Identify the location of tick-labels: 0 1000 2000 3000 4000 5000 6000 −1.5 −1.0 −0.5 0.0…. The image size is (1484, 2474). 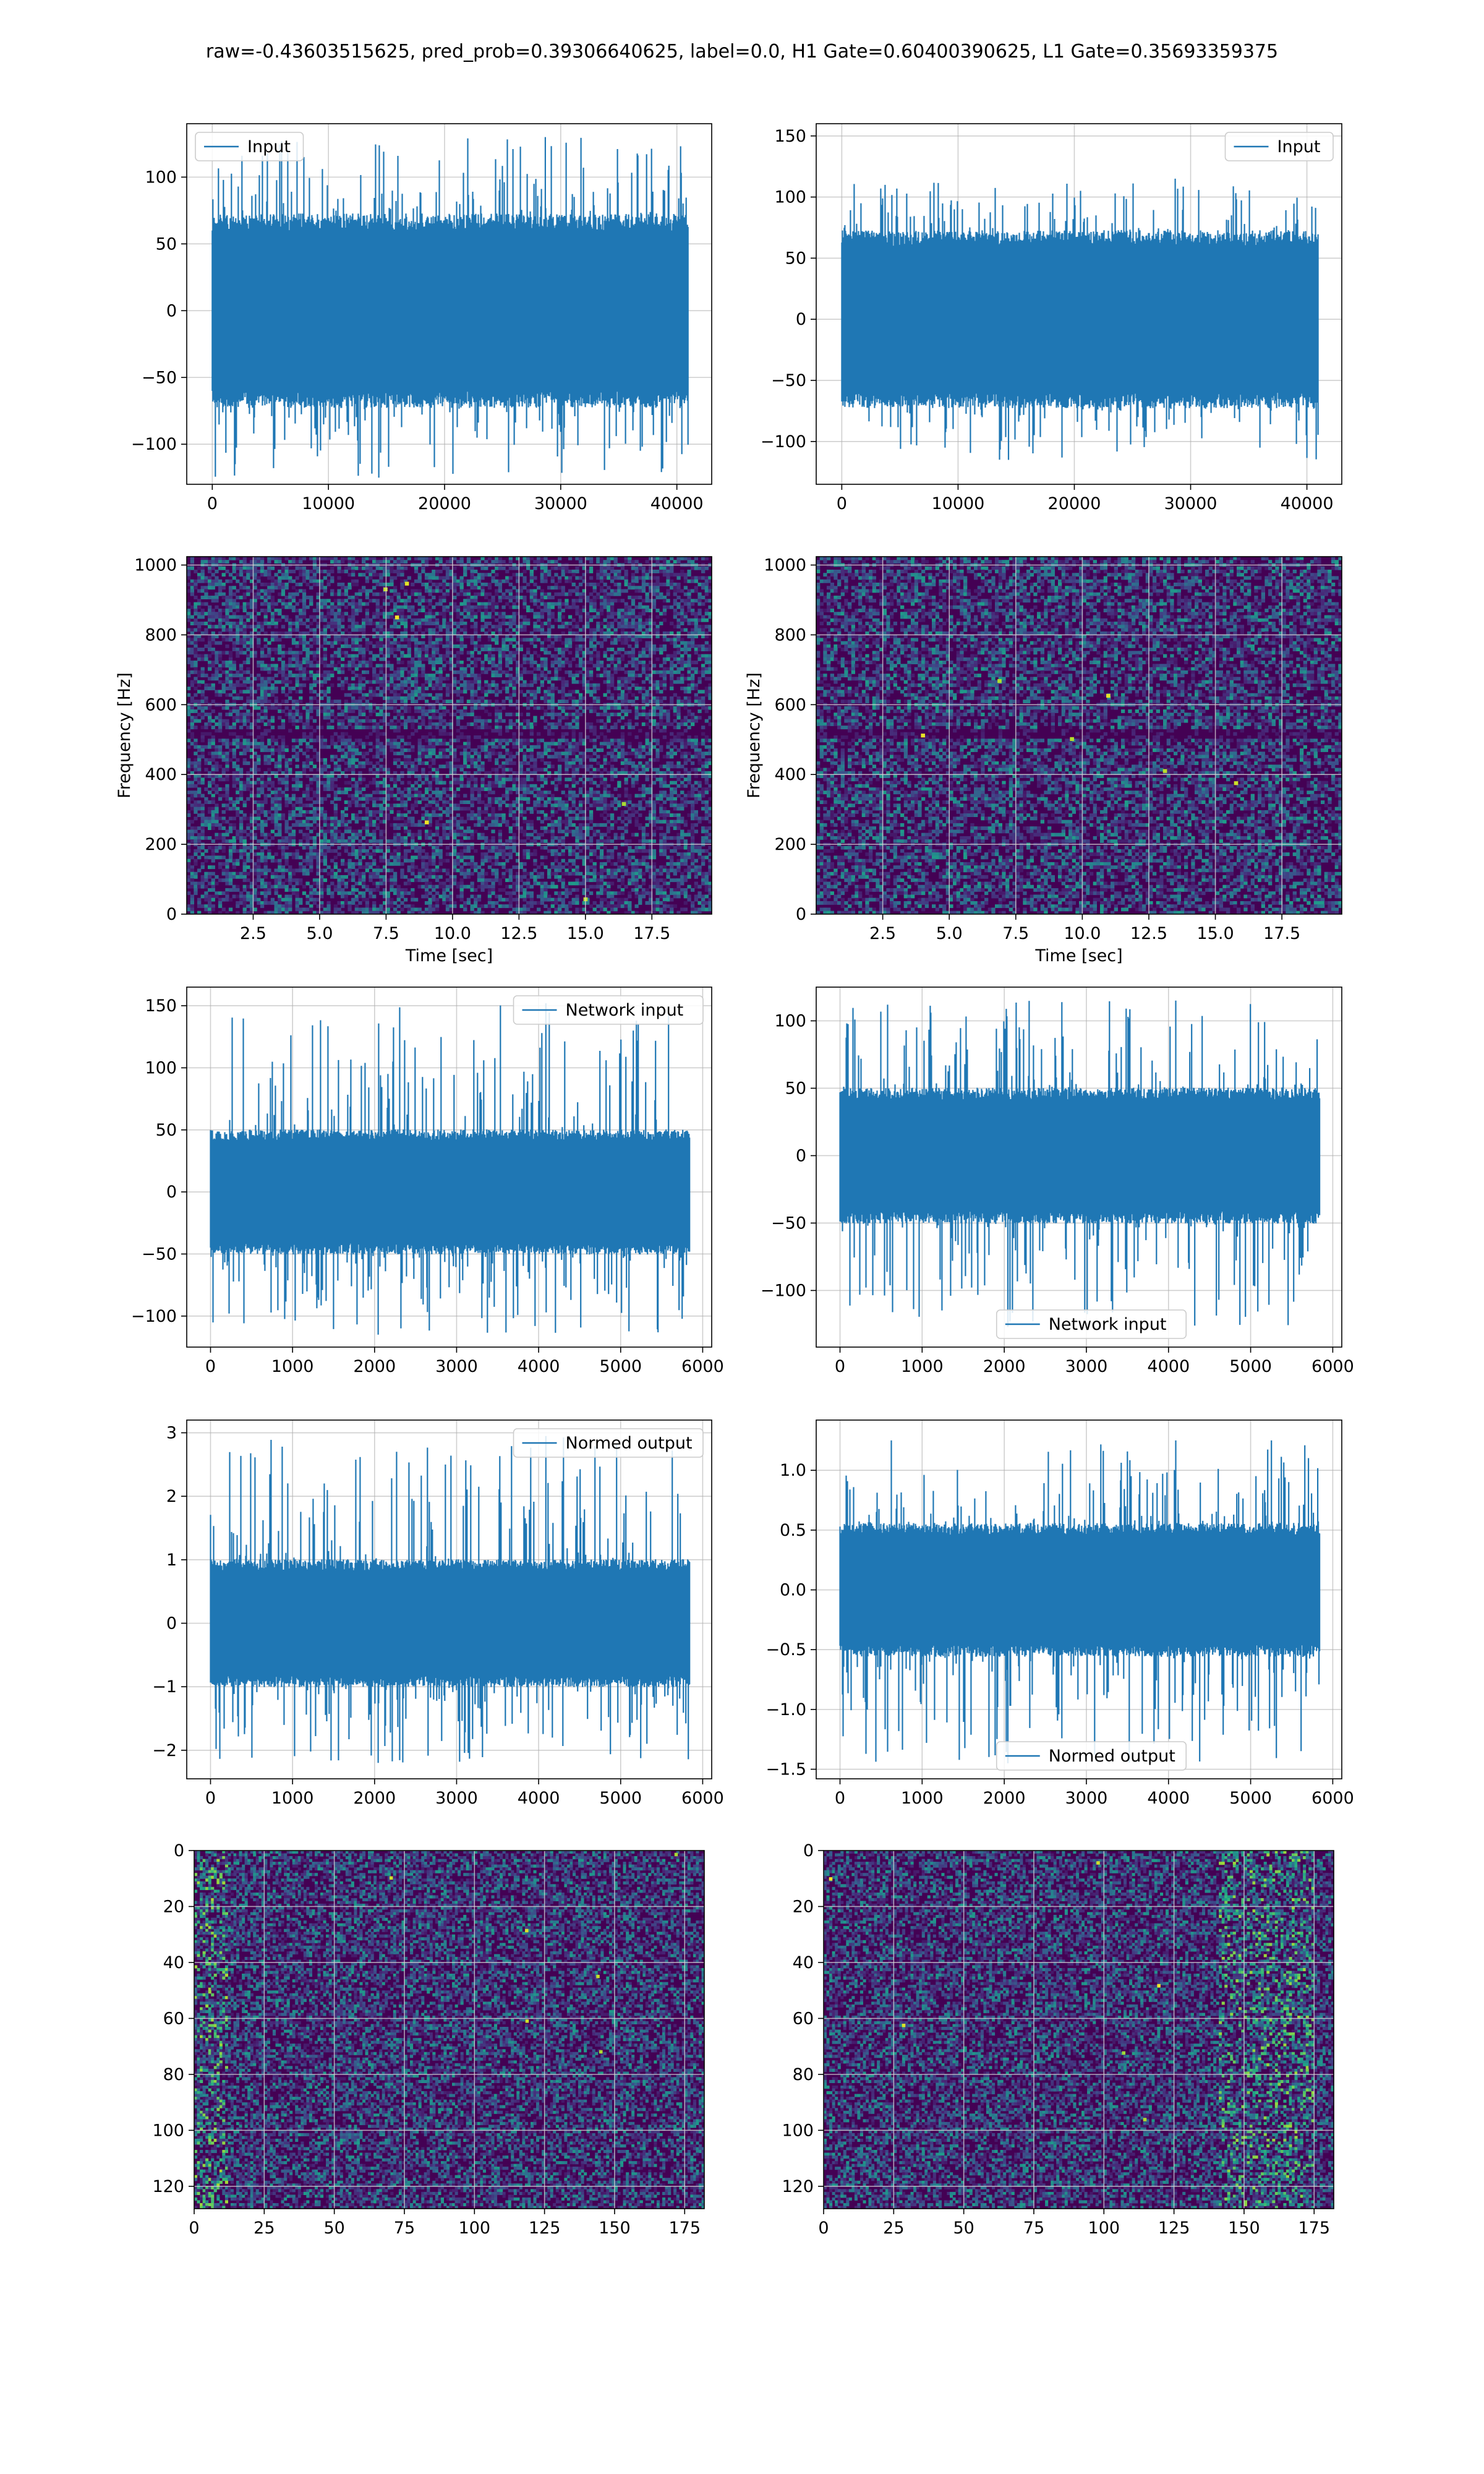
(1059, 1635).